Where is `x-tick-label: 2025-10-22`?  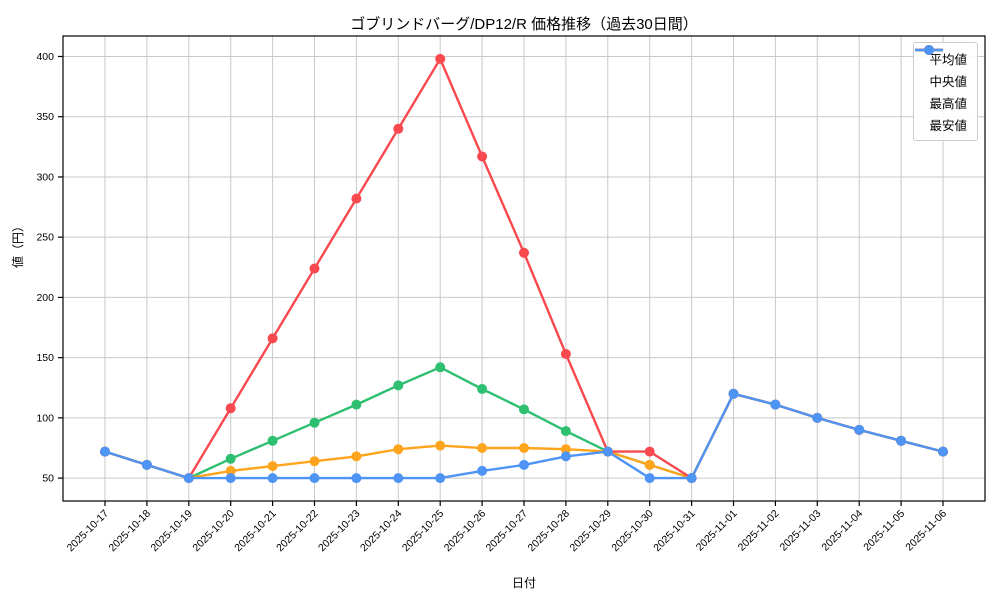 x-tick-label: 2025-10-22 is located at coordinates (297, 531).